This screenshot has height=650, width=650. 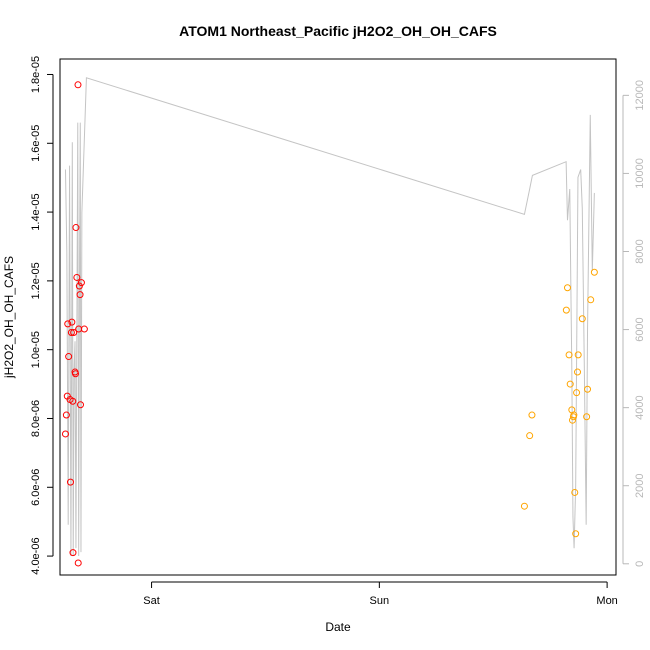 What do you see at coordinates (380, 601) in the screenshot?
I see `x-tick-label: Sun` at bounding box center [380, 601].